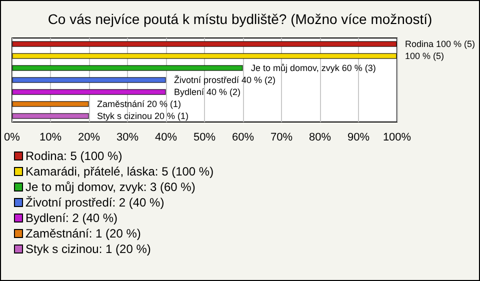 This screenshot has width=480, height=281. I want to click on x-tick-label: 80%, so click(320, 138).